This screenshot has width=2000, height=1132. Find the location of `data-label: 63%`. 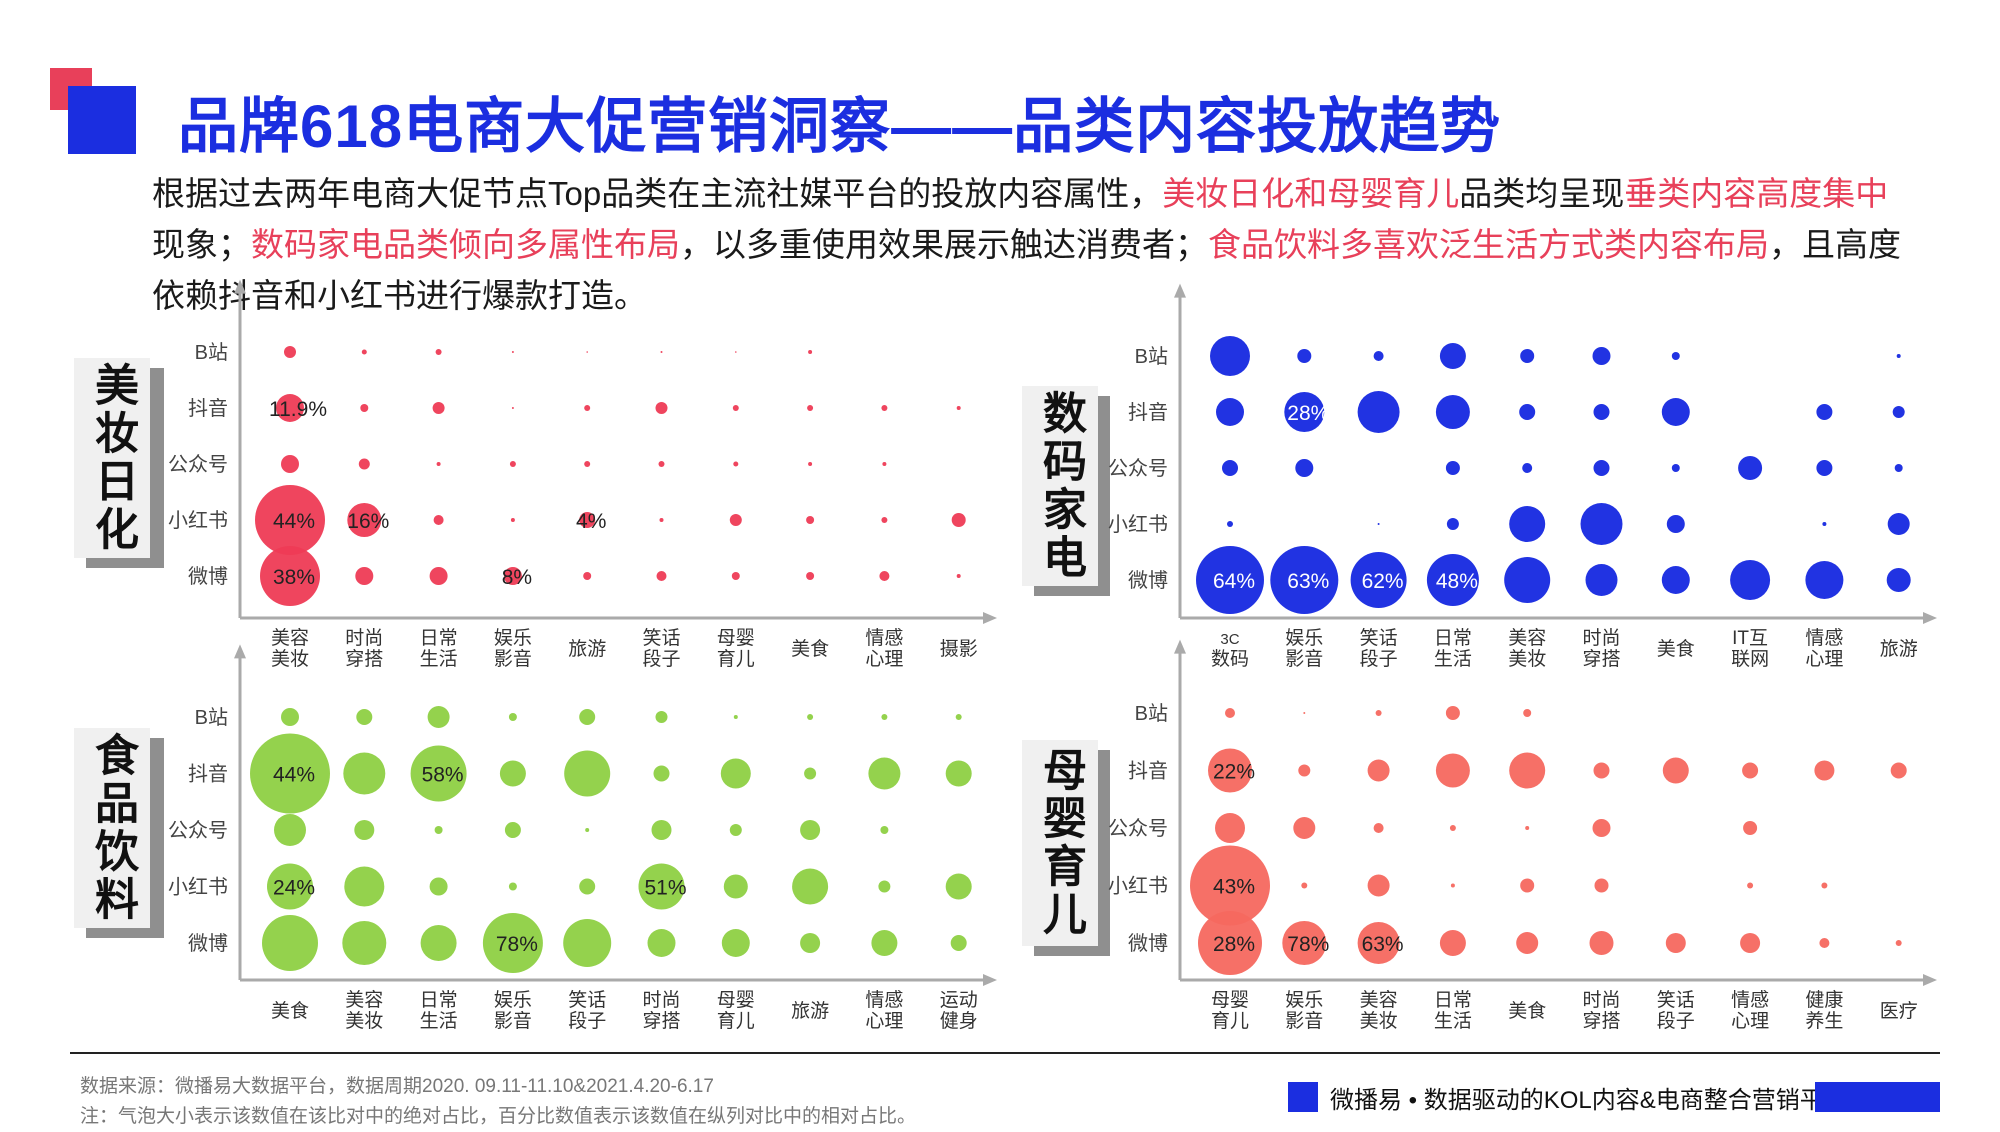

data-label: 63% is located at coordinates (1383, 944).